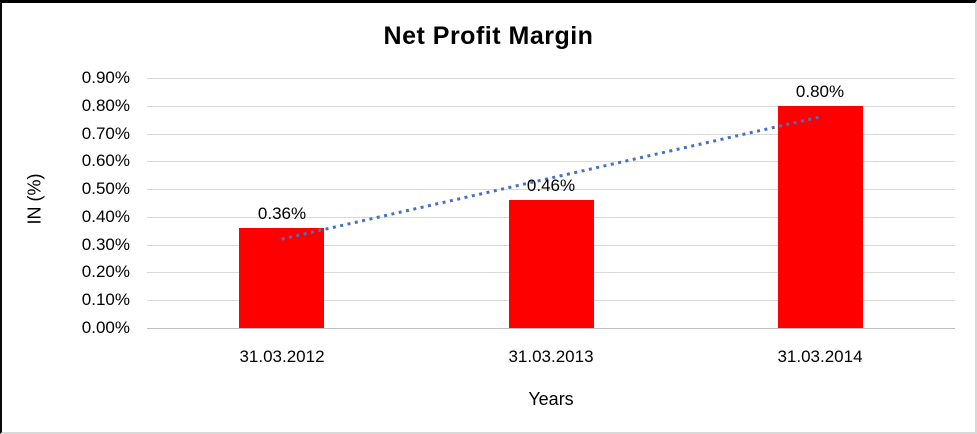  Describe the element at coordinates (551, 328) in the screenshot. I see `x-axis-line` at that location.